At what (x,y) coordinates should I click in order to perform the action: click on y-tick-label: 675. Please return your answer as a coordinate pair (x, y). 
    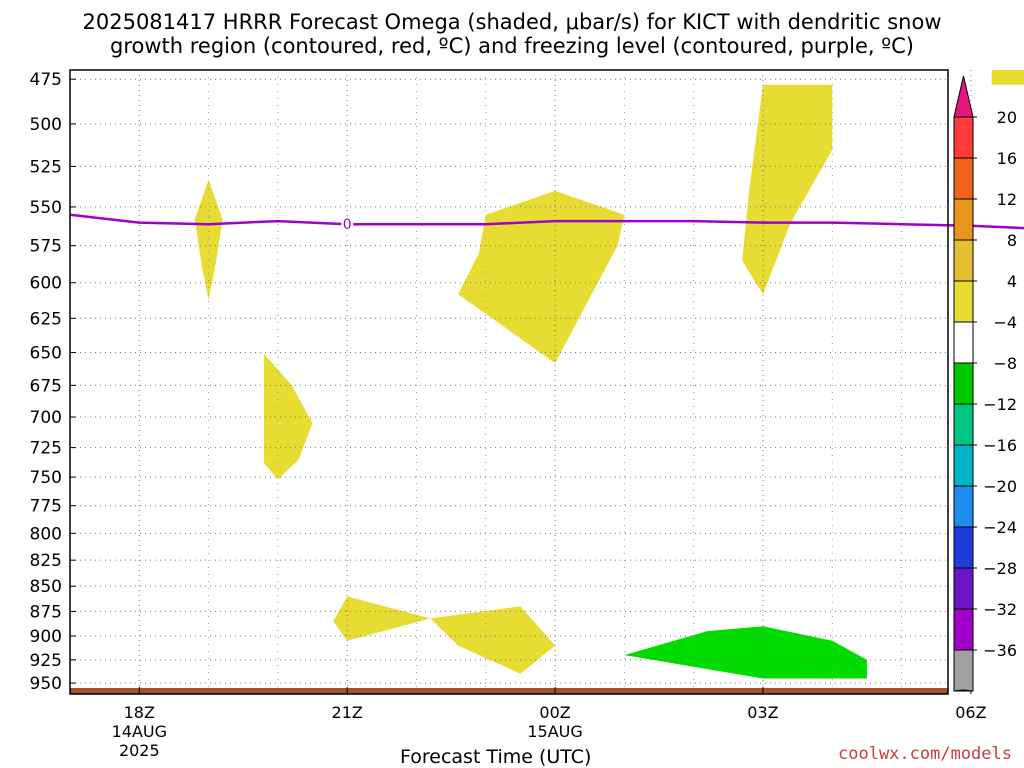
    Looking at the image, I should click on (46, 386).